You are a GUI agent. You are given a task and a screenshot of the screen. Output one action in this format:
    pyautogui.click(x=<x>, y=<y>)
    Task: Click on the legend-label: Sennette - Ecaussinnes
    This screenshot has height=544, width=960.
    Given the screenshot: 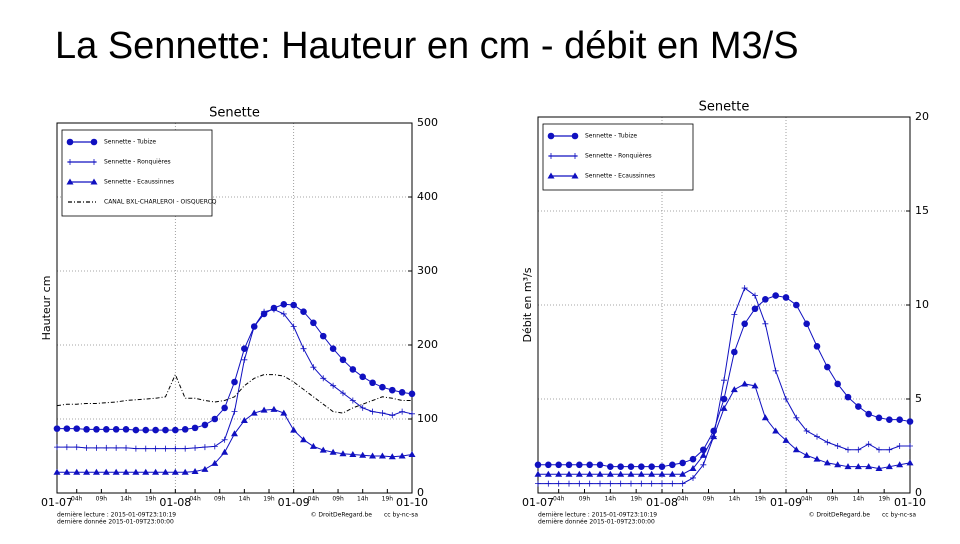 What is the action you would take?
    pyautogui.click(x=620, y=176)
    